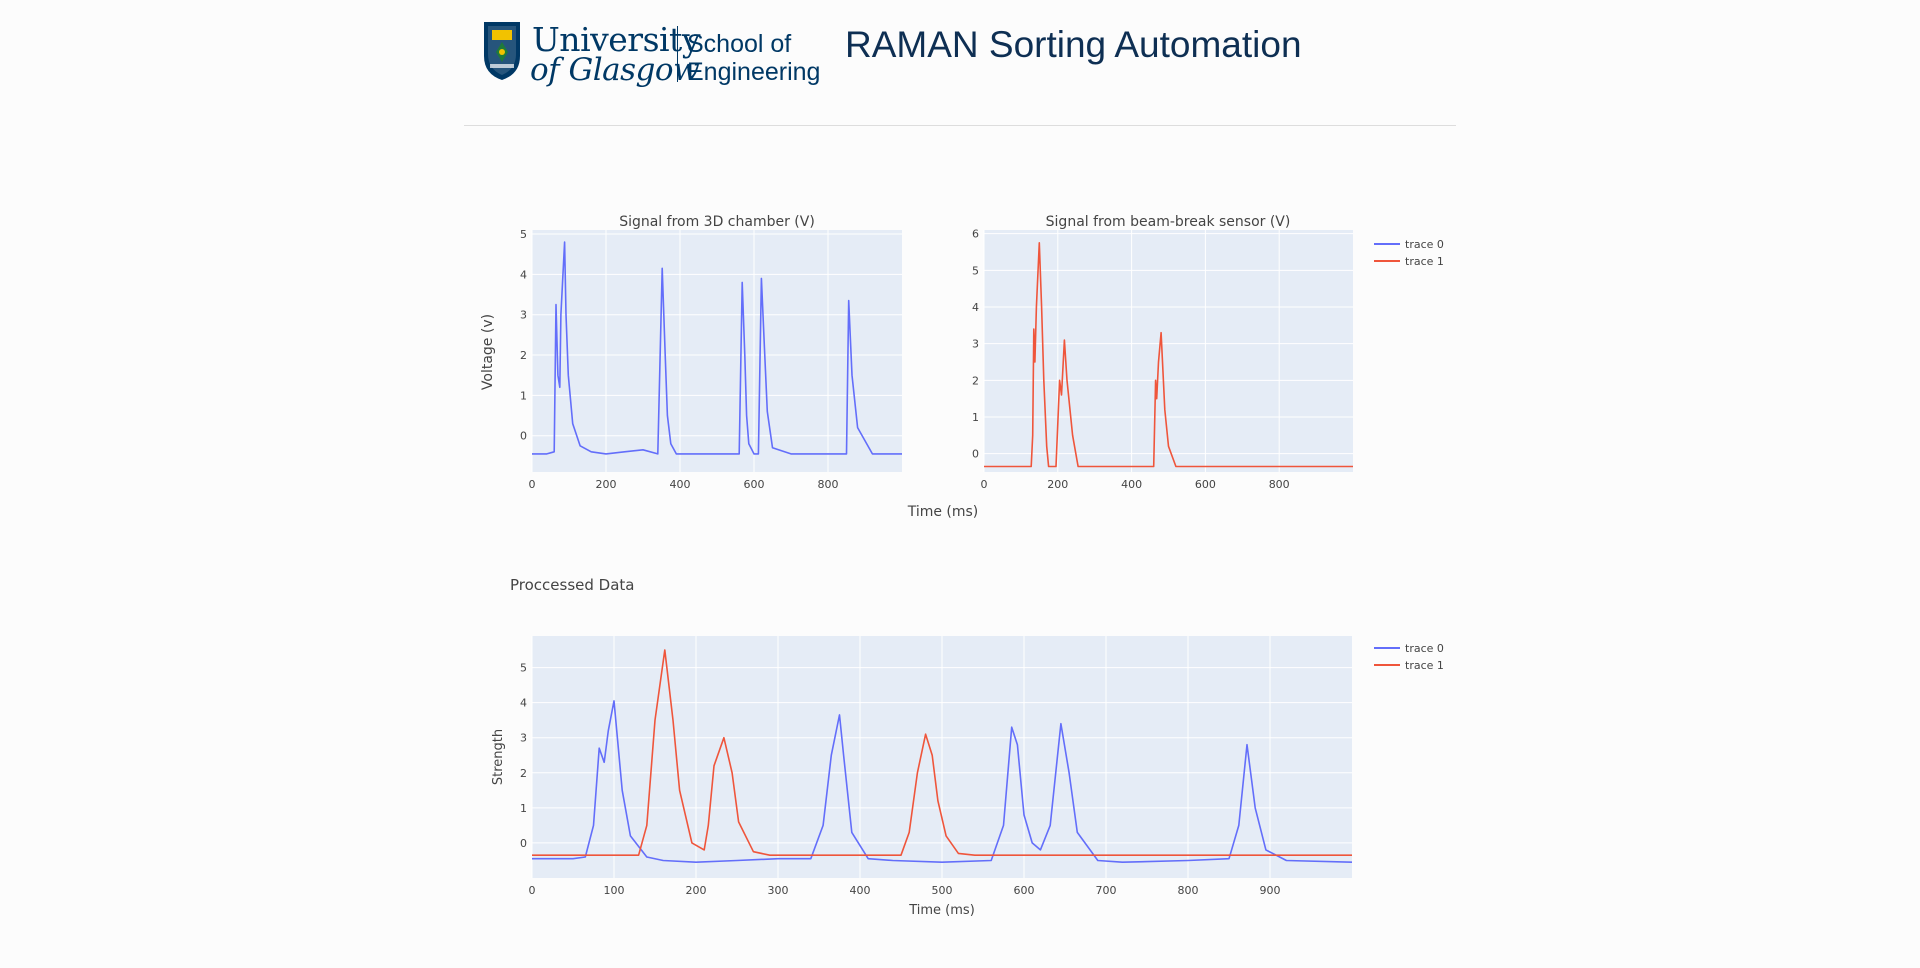 This screenshot has height=968, width=1920. I want to click on x-tick-label-processed-7: 700, so click(1106, 890).